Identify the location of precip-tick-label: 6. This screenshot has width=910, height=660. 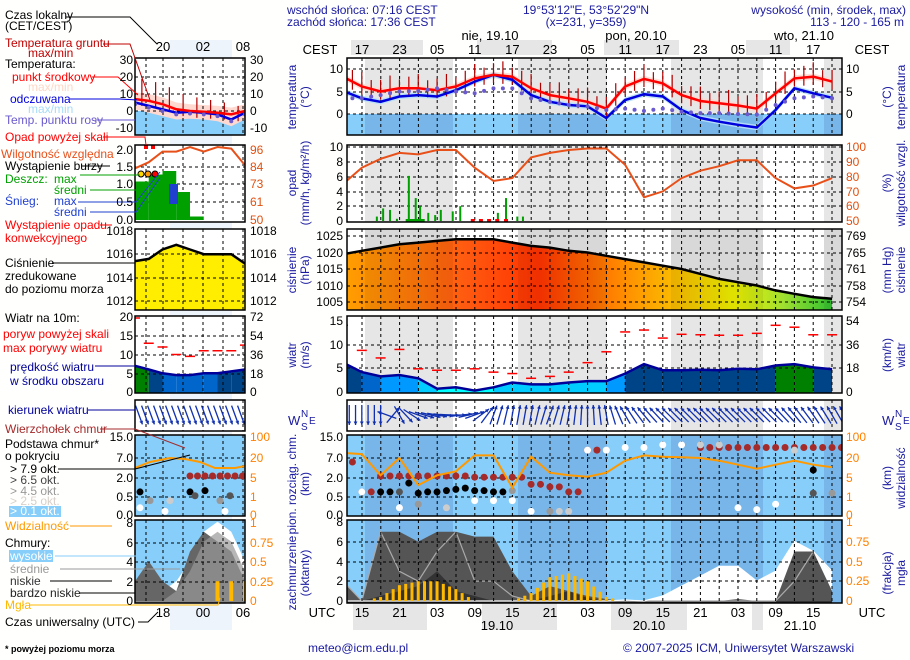
(339, 177).